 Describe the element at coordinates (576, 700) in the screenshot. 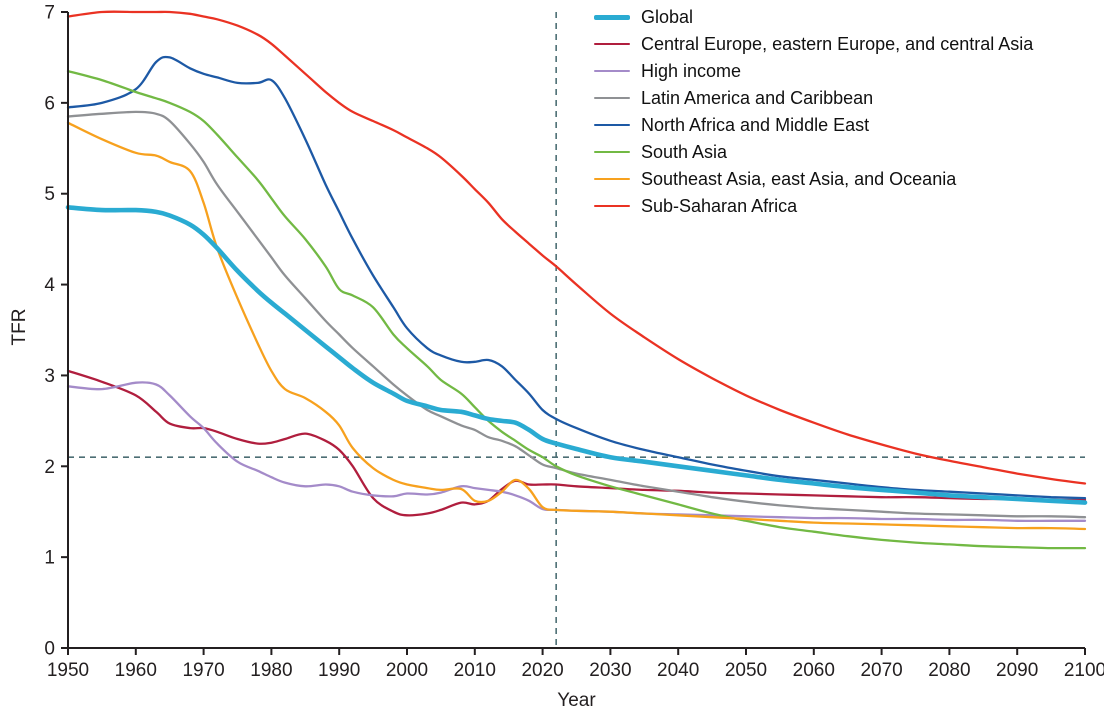

I see `x-axis-title: Year` at that location.